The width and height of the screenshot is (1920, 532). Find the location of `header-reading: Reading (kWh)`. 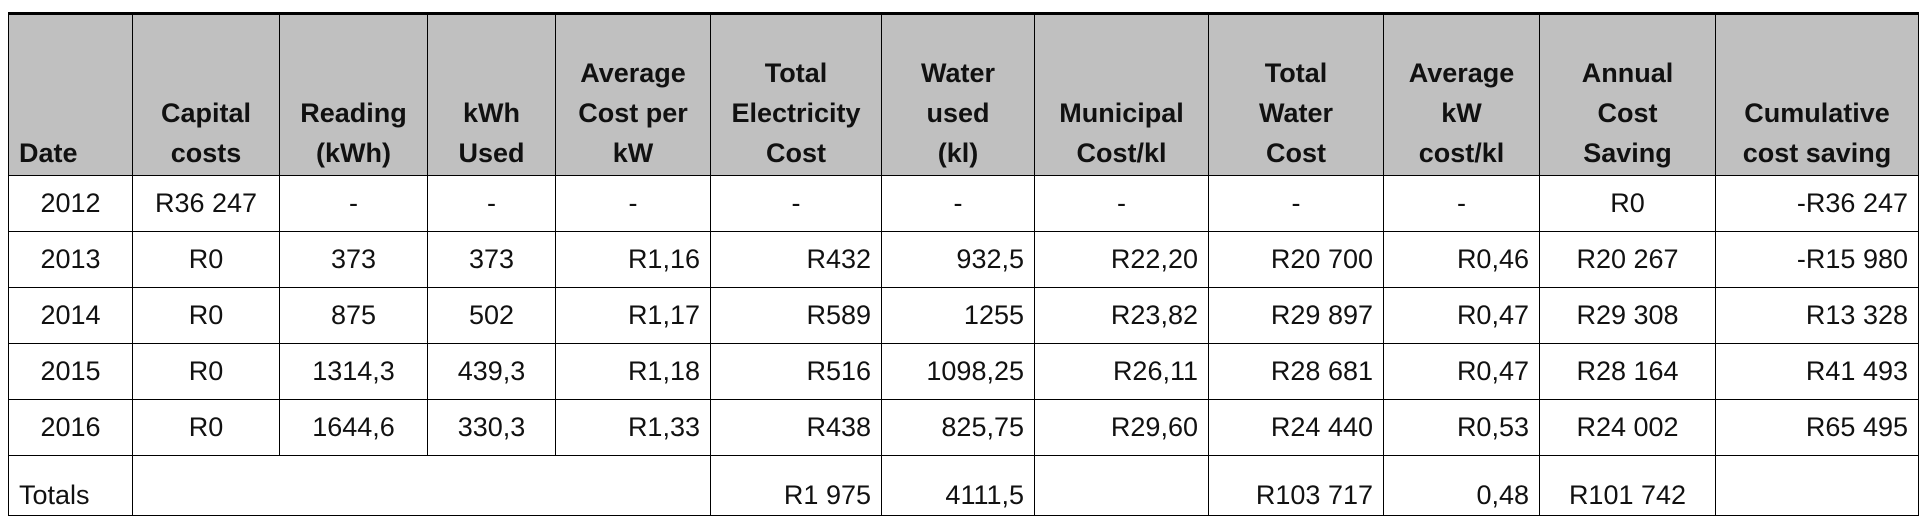

header-reading: Reading (kWh) is located at coordinates (353, 94).